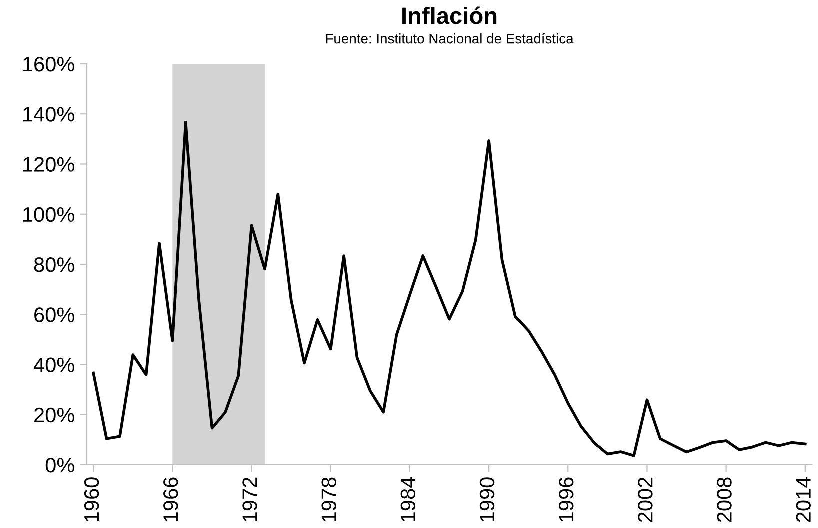 Image resolution: width=818 pixels, height=528 pixels. I want to click on y-tick-label: 0%, so click(60, 465).